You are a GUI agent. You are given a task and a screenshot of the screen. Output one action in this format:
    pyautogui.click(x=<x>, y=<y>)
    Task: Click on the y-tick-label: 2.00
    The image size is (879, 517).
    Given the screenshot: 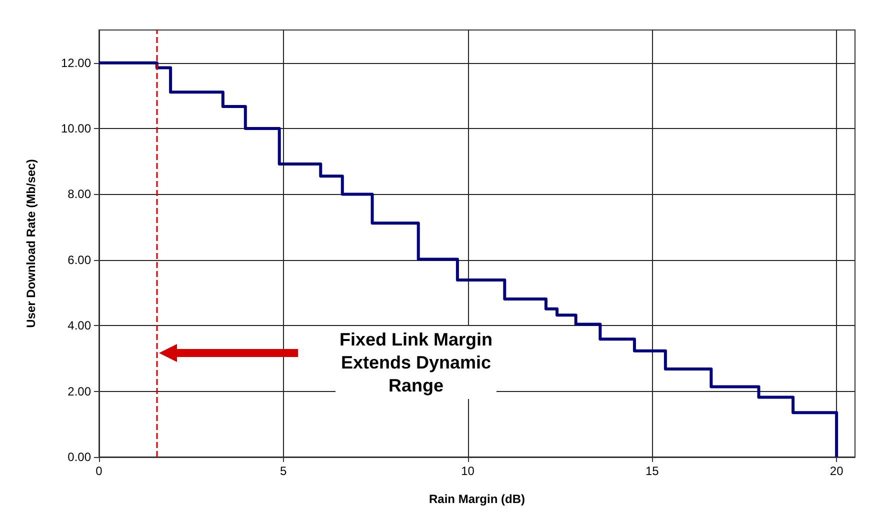 What is the action you would take?
    pyautogui.click(x=80, y=391)
    